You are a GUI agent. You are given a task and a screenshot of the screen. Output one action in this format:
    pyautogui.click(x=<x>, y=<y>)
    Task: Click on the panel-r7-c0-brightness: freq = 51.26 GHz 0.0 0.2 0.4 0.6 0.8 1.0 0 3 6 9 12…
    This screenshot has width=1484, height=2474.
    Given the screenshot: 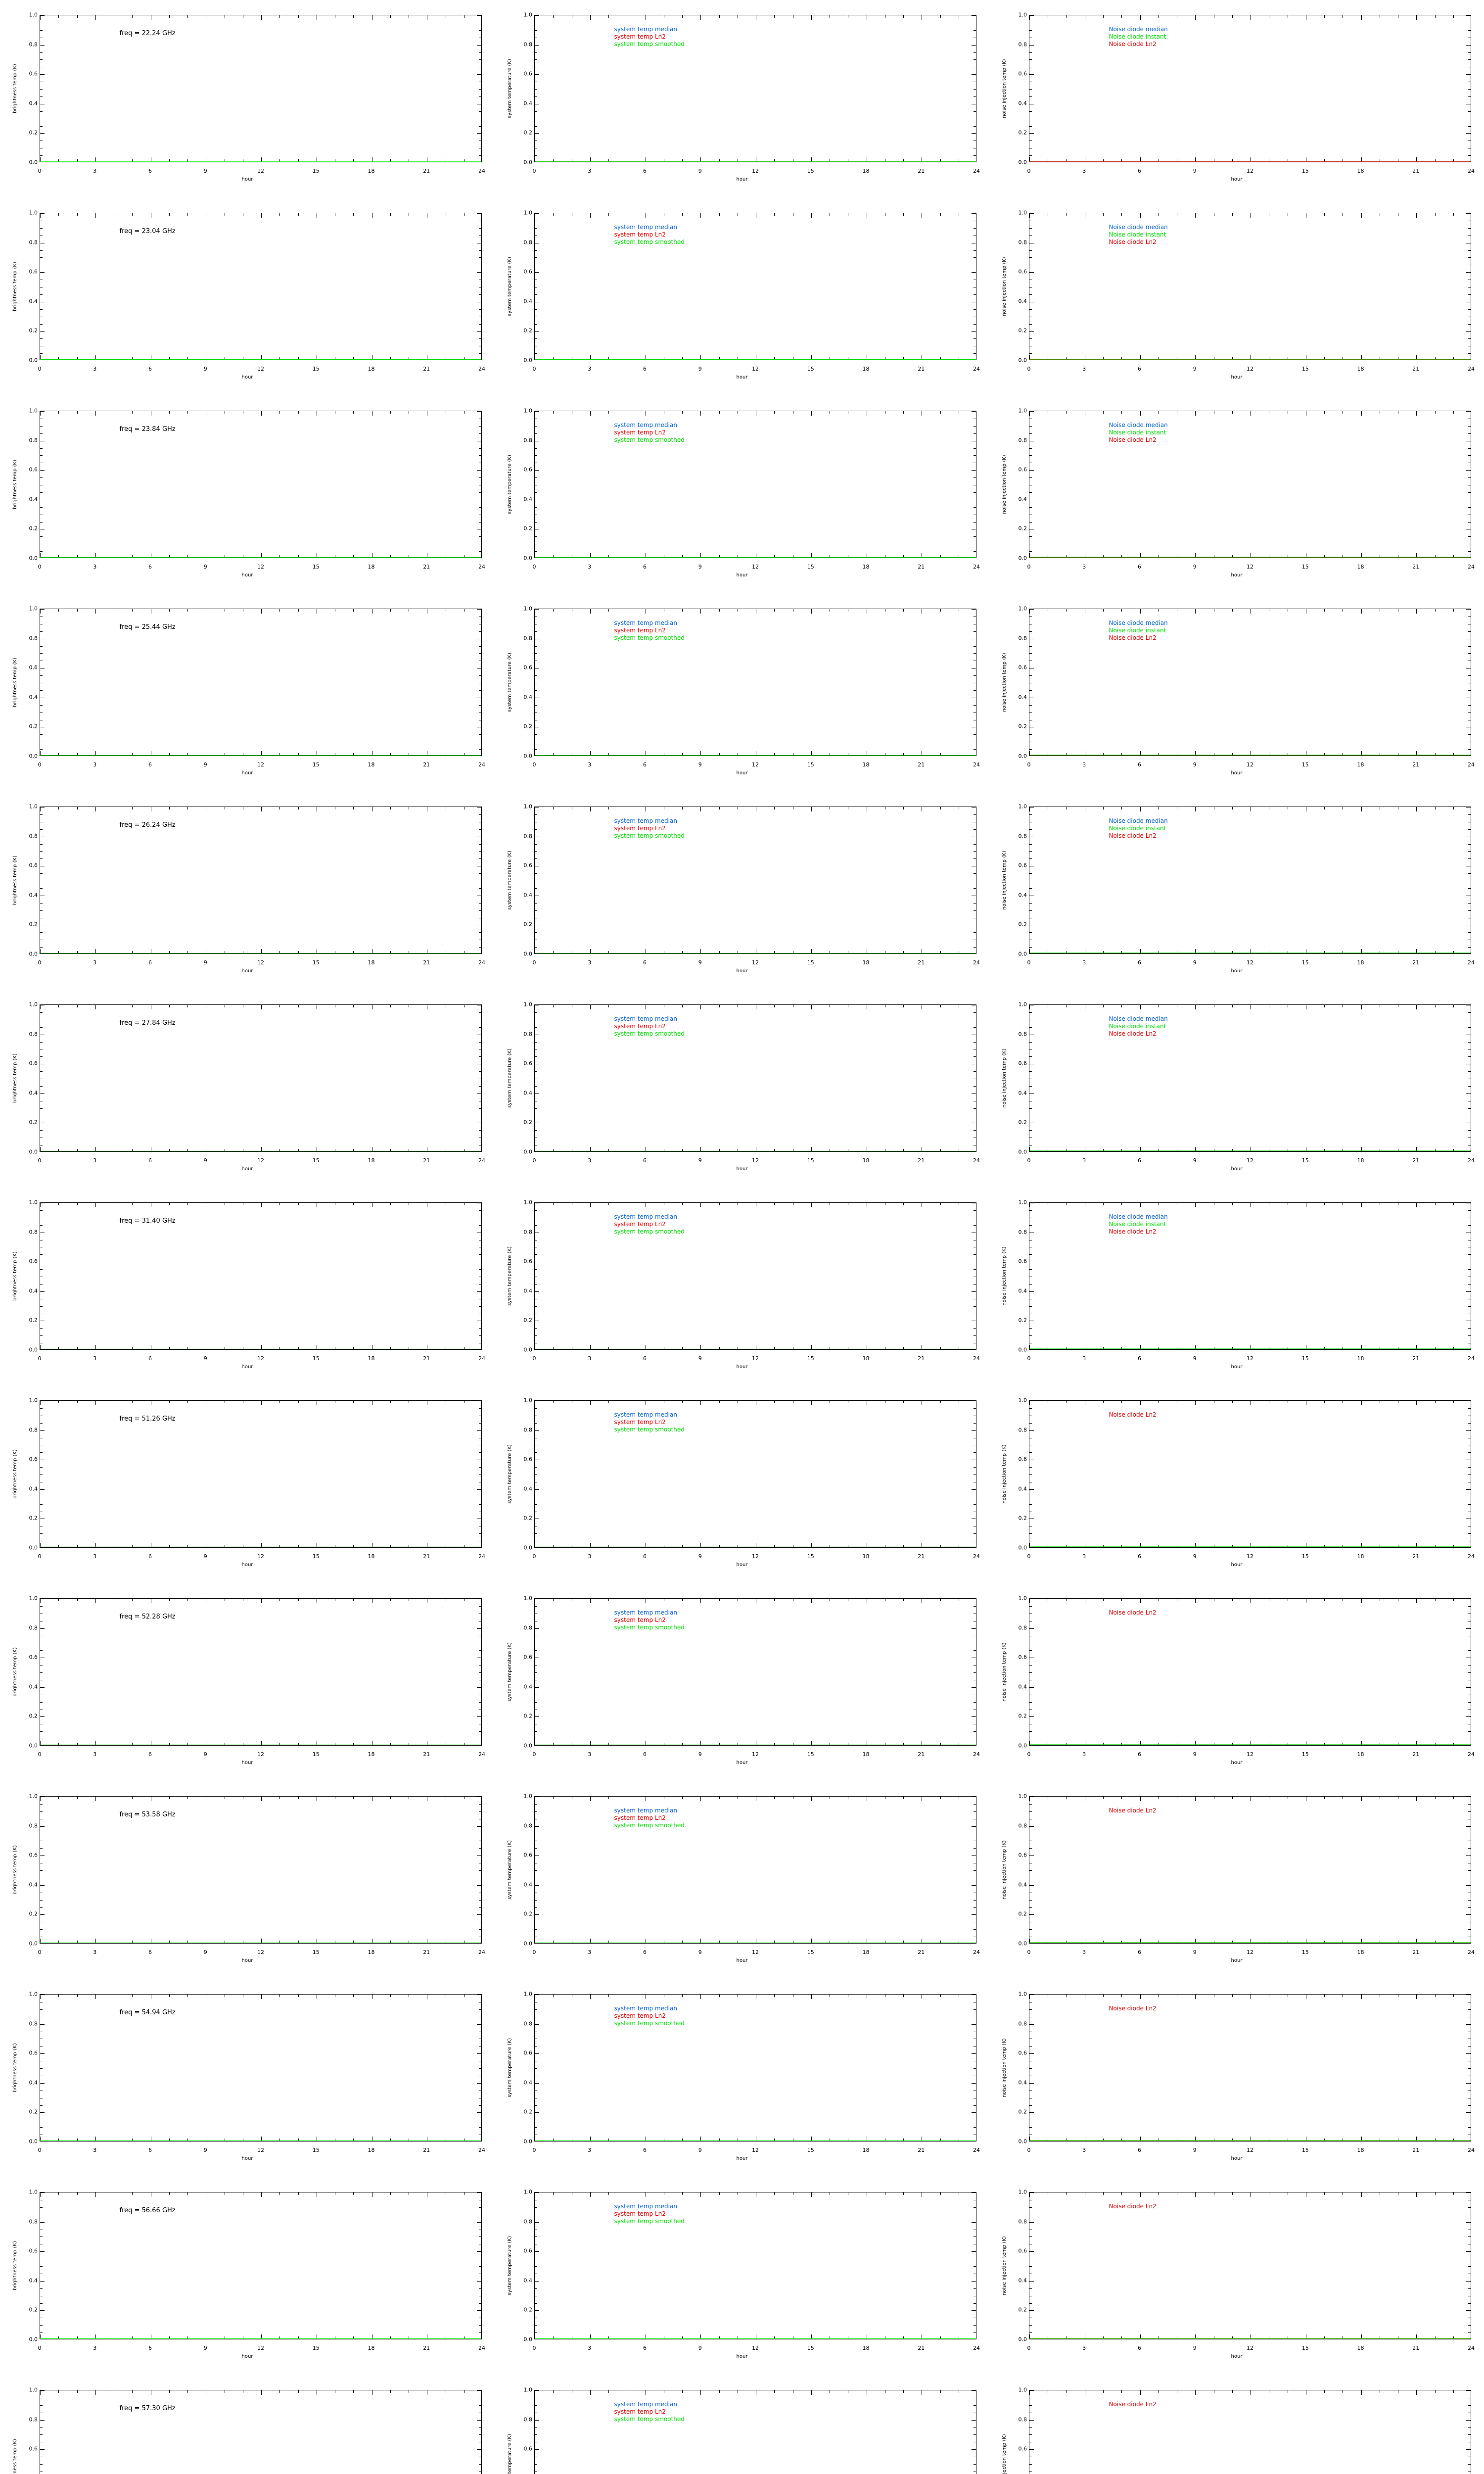 What is the action you would take?
    pyautogui.click(x=247, y=1484)
    